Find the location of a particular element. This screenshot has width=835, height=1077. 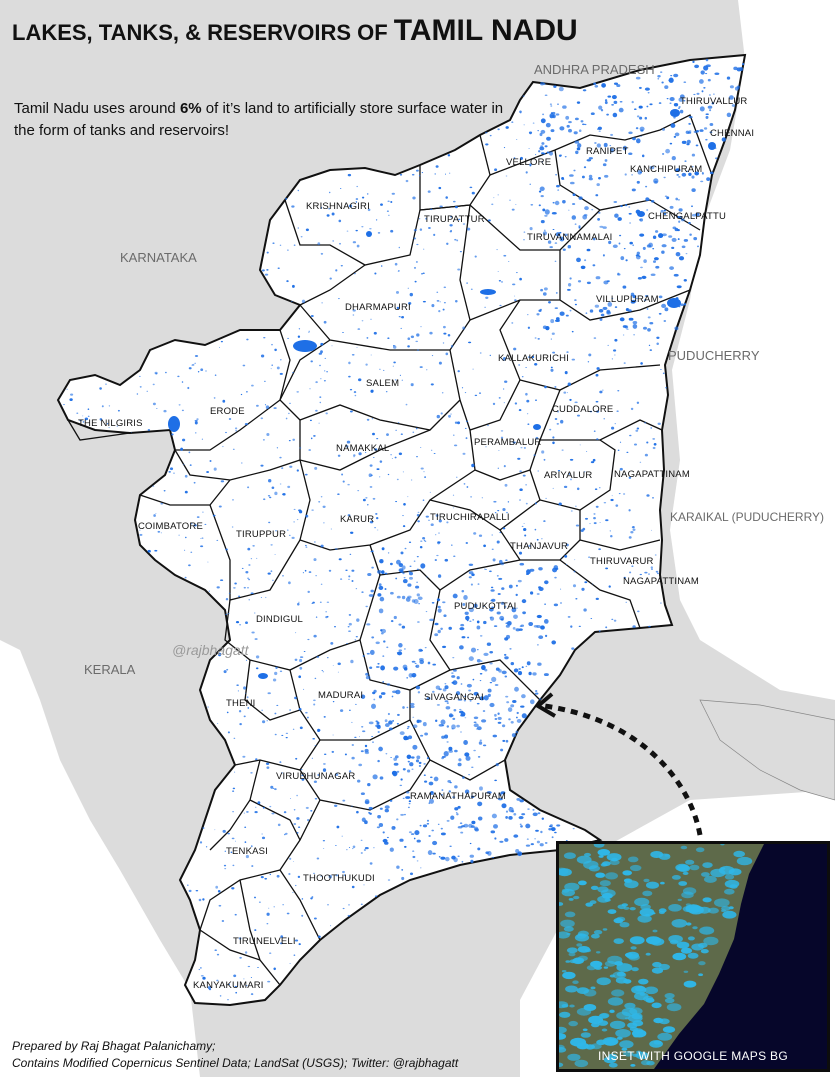

neighbor-label-andhra-pradesh: ANDHRA PRADESH is located at coordinates (594, 69).